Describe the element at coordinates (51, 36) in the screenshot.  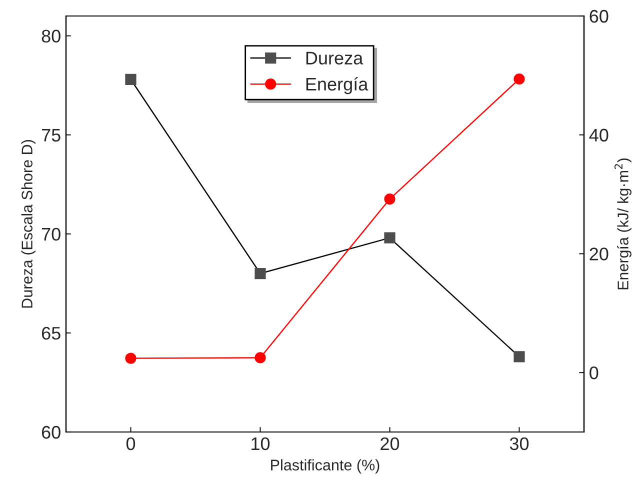
I see `y-tick-label: 80` at that location.